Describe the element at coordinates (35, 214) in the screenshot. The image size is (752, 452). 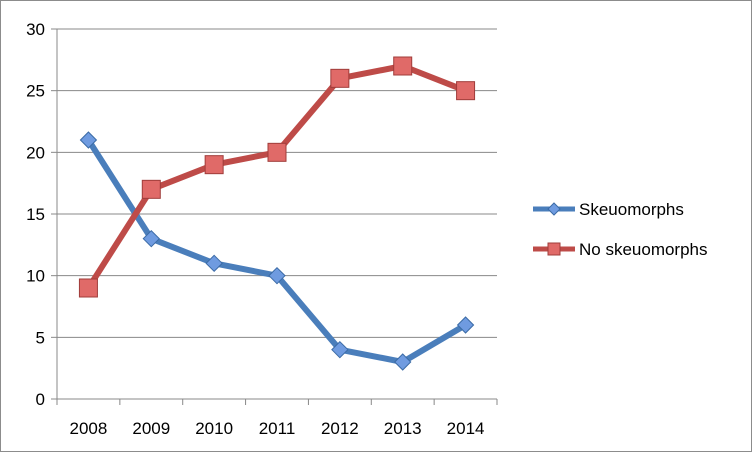
I see `y-tick-label-15: 15` at that location.